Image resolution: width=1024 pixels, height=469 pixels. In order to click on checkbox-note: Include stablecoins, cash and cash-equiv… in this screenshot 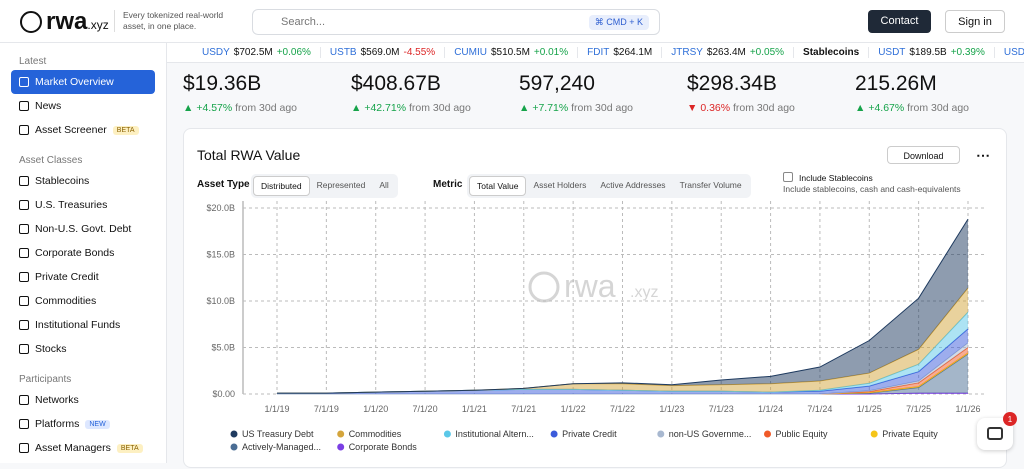, I will do `click(872, 189)`.